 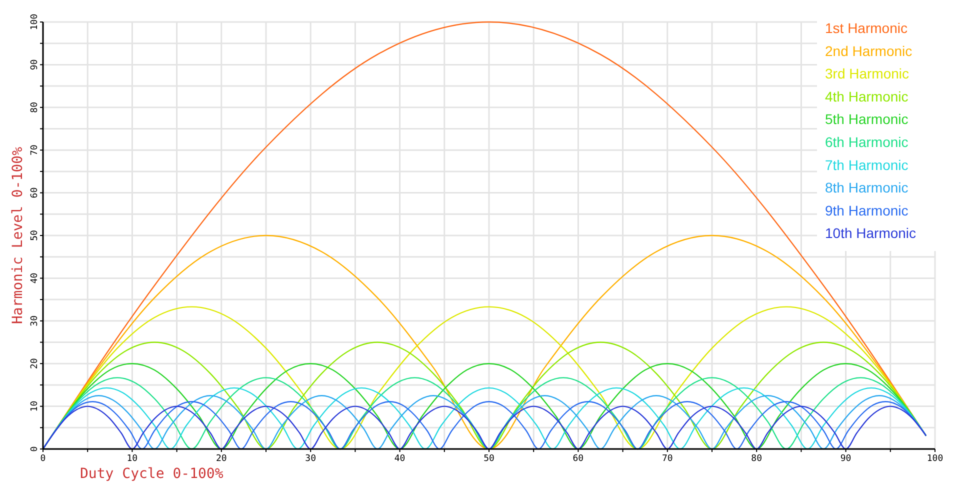 I want to click on x-tick-label: 40, so click(x=400, y=459).